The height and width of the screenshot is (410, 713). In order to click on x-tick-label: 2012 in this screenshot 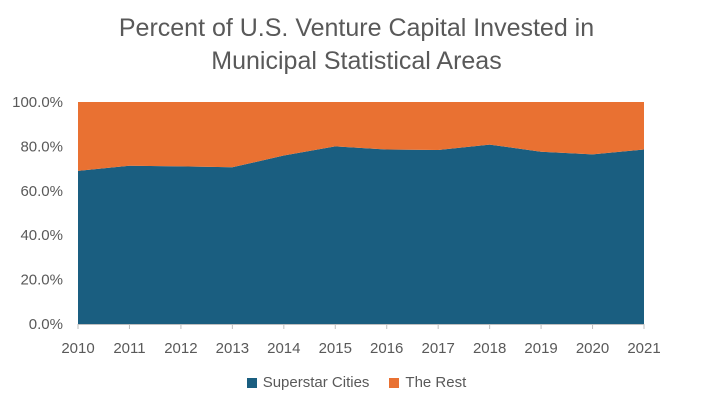, I will do `click(180, 348)`.